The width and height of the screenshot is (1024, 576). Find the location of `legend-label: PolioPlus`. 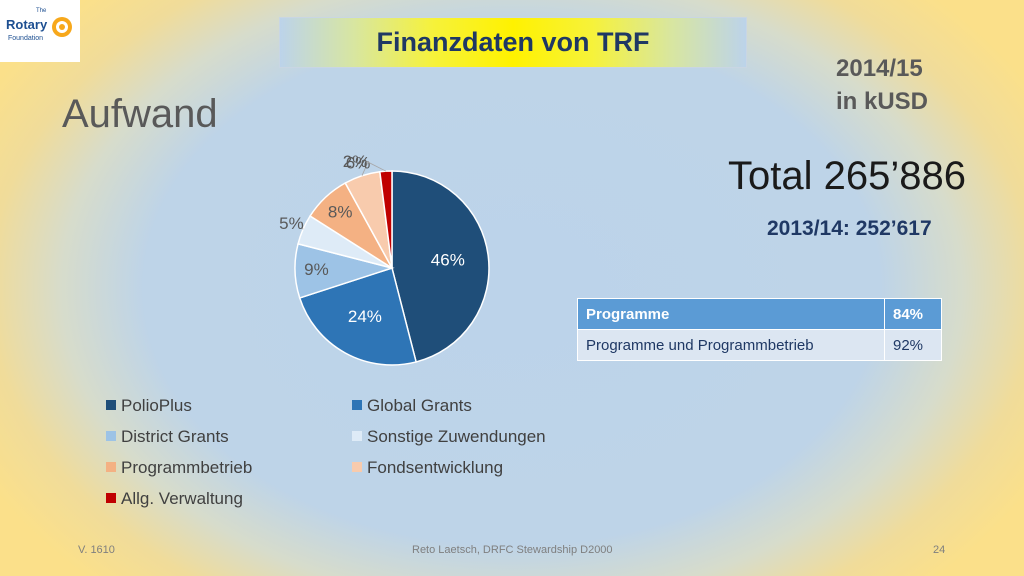

legend-label: PolioPlus is located at coordinates (156, 405).